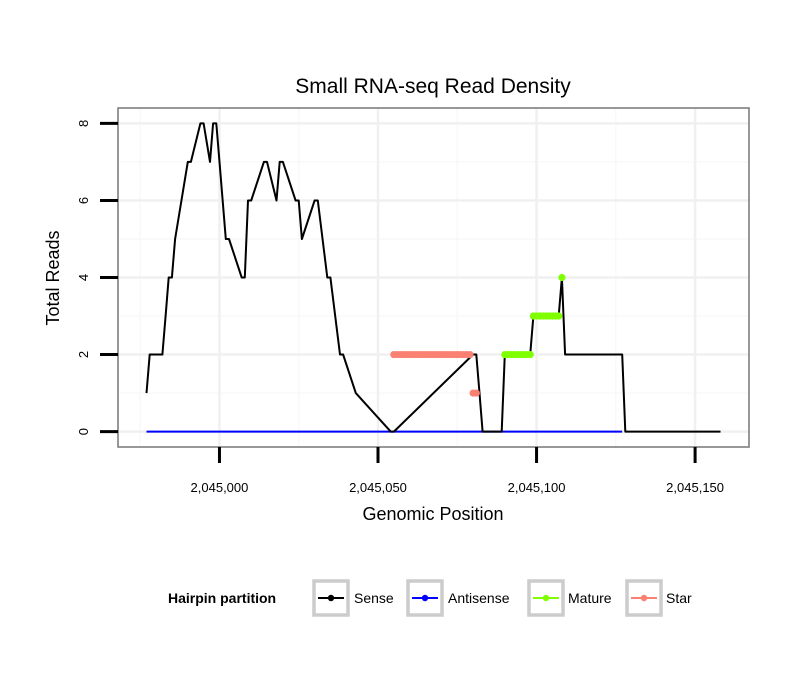  What do you see at coordinates (479, 598) in the screenshot?
I see `legend-label-antisense: Antisense` at bounding box center [479, 598].